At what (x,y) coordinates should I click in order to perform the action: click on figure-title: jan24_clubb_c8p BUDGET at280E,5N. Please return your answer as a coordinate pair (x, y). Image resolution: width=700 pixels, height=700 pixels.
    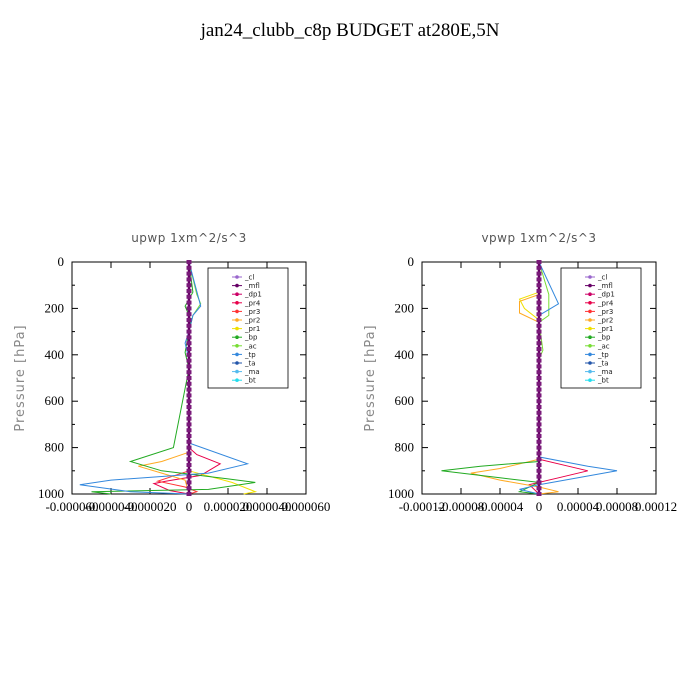
    Looking at the image, I should click on (350, 30).